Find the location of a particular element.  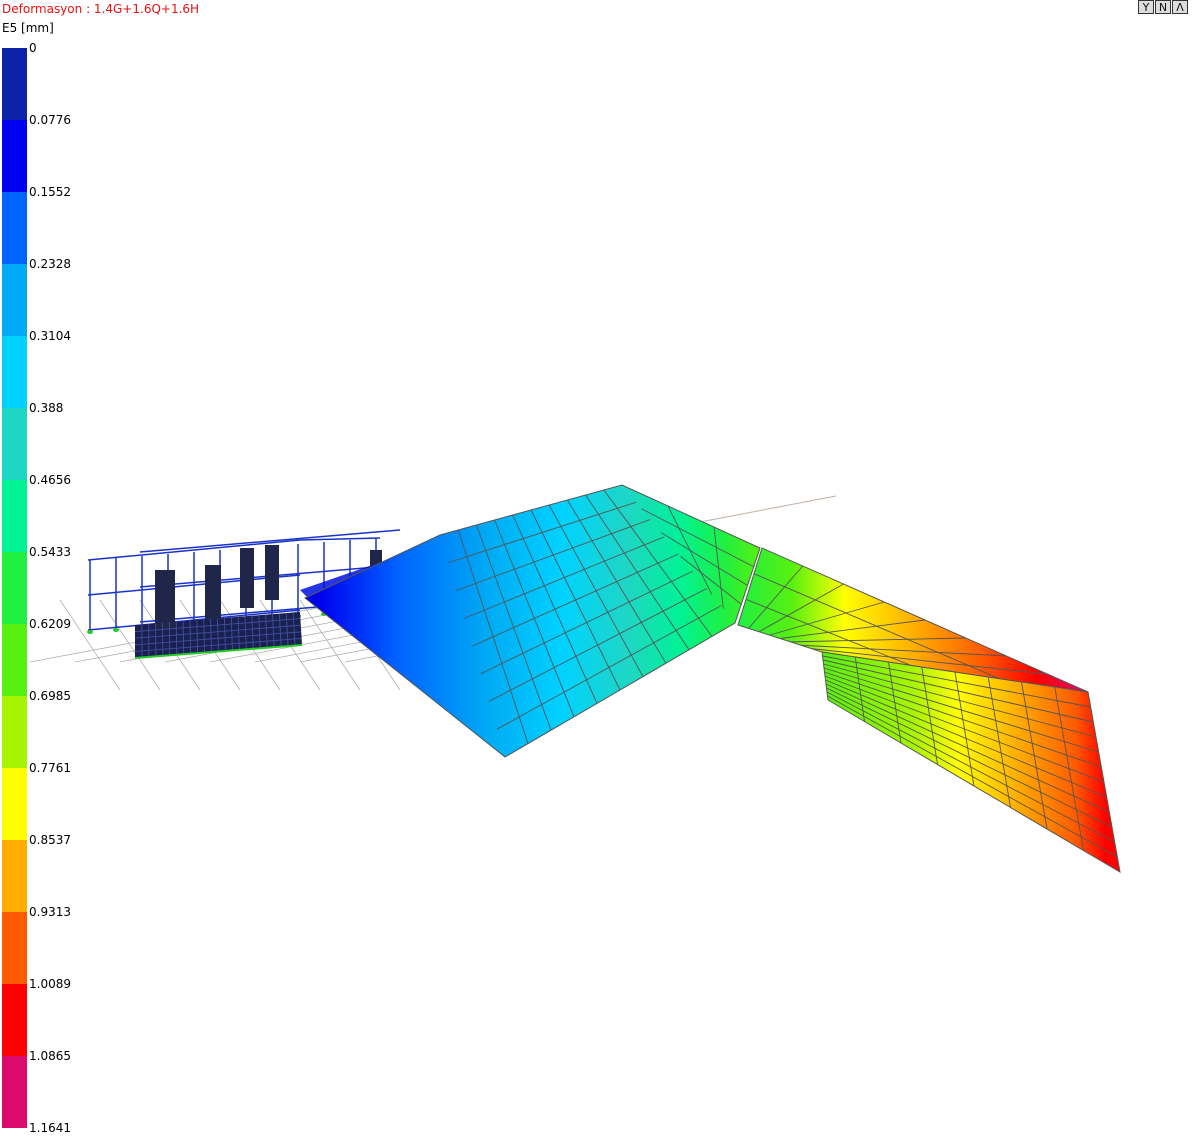

legend-value: 0.0776 is located at coordinates (50, 120).